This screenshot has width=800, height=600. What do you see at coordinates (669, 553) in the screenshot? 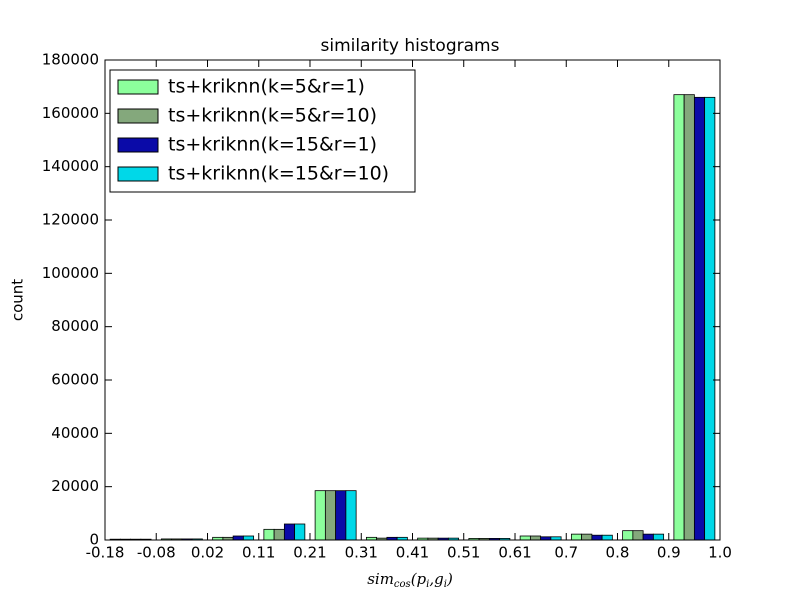
I see `x-tick-label: 0.9` at bounding box center [669, 553].